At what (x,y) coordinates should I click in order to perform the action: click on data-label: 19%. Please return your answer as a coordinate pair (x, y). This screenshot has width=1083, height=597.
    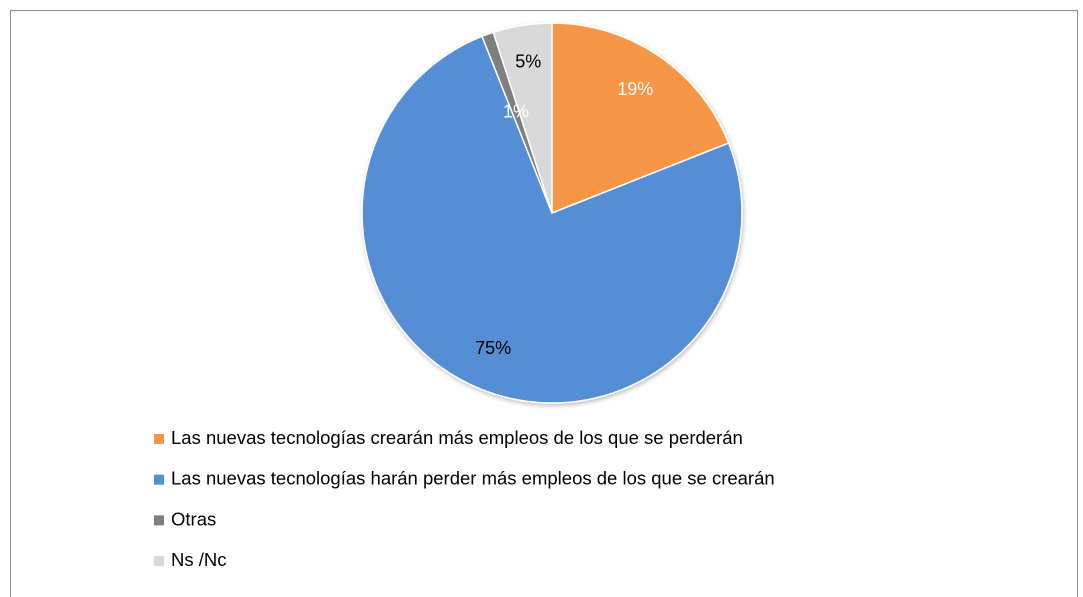
    Looking at the image, I should click on (635, 89).